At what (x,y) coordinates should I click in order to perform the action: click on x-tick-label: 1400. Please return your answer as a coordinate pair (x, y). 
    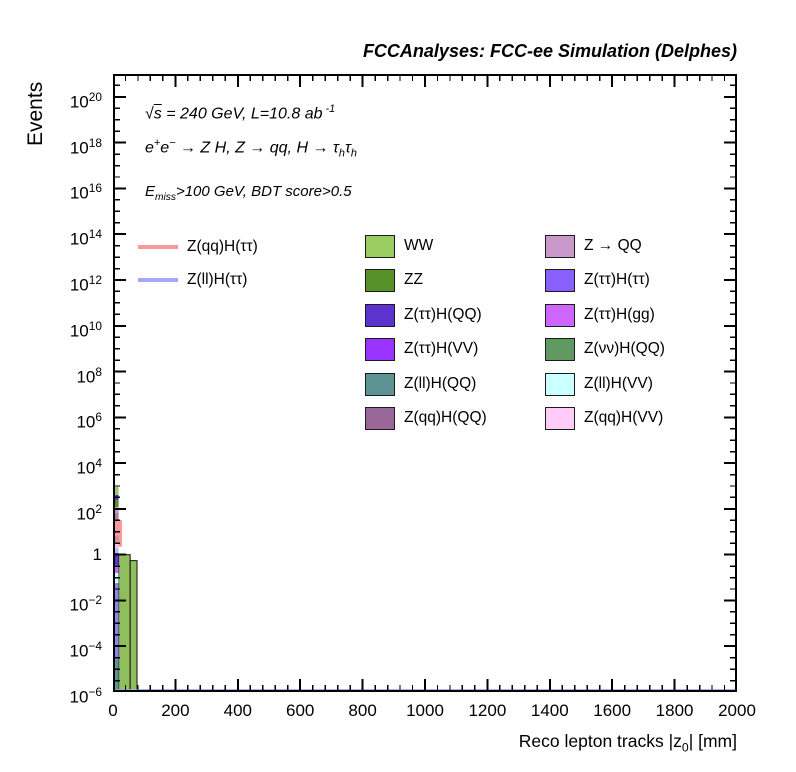
    Looking at the image, I should click on (549, 710).